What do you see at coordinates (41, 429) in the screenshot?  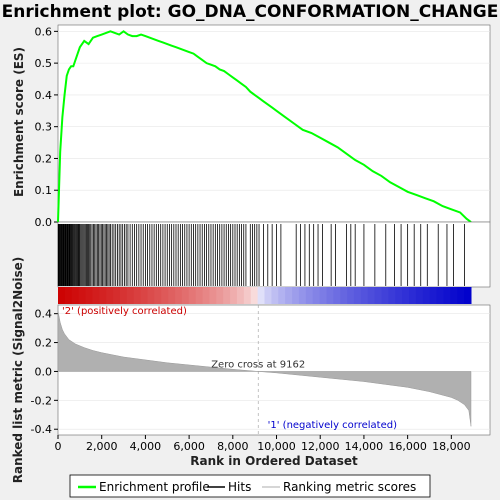 I see `ranking-y-tick-label: -0.4` at bounding box center [41, 429].